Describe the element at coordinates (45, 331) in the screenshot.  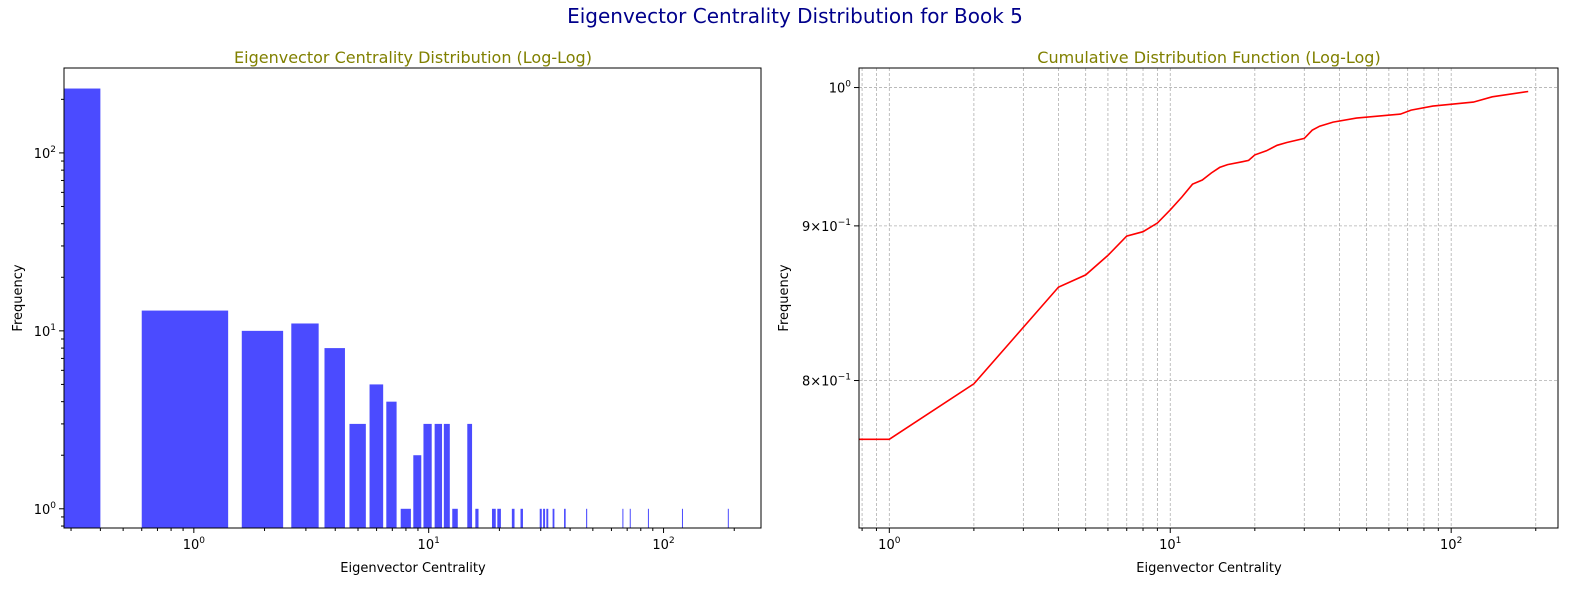
I see `y-tick-label: 10¹` at that location.